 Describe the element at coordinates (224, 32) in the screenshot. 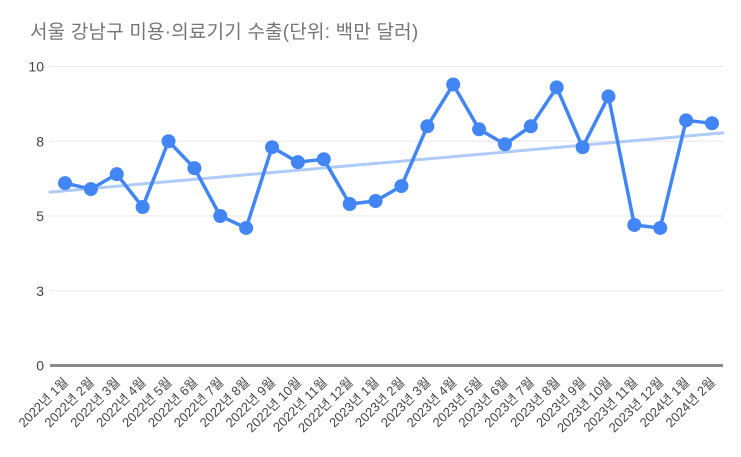

I see `chart-title: 서울 강남구 미용·의료기기 수출(단위: 백만 달러)` at that location.